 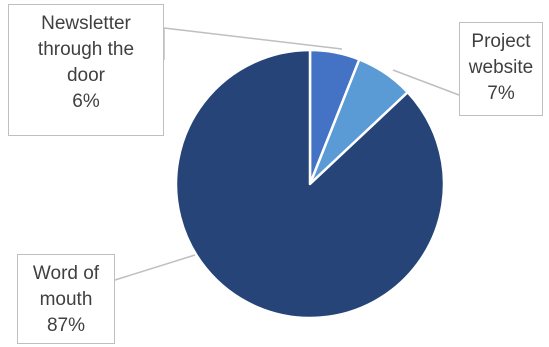 What do you see at coordinates (426, 82) in the screenshot?
I see `leader-line-project-website` at bounding box center [426, 82].